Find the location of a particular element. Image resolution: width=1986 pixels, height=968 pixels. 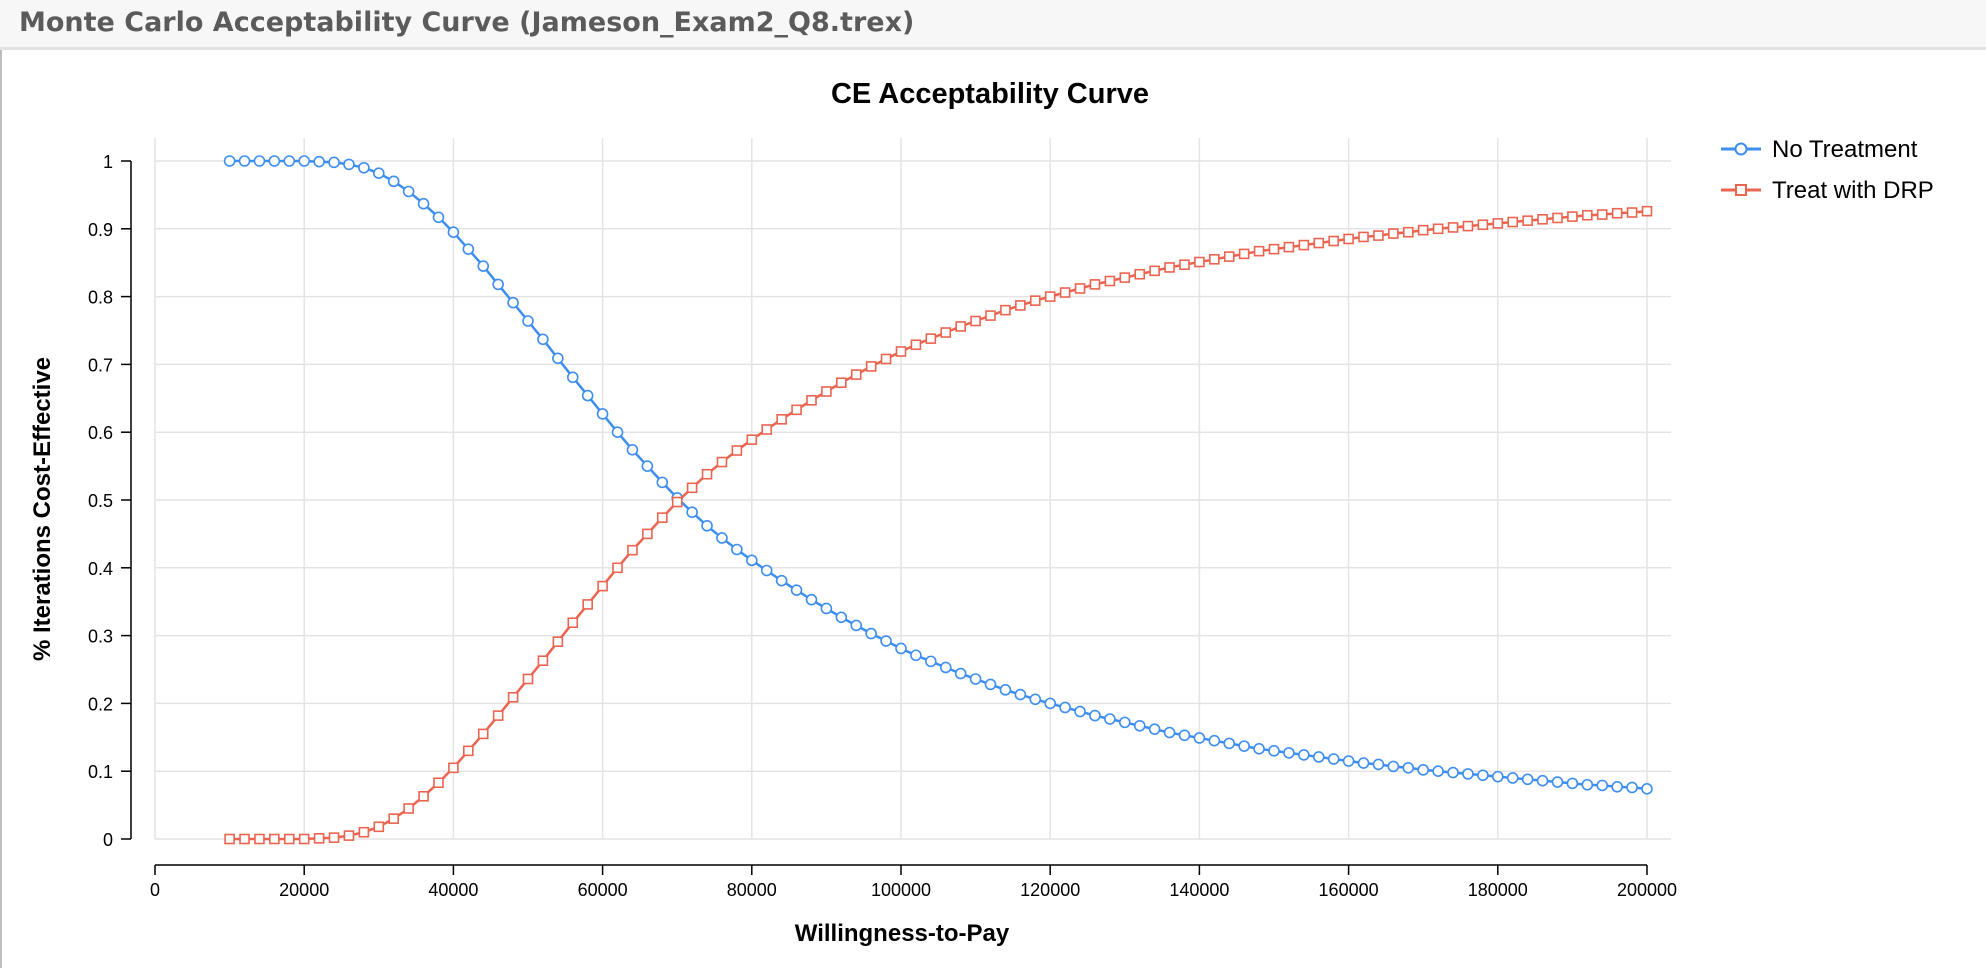

x-tick-label: 120000 is located at coordinates (1050, 890).